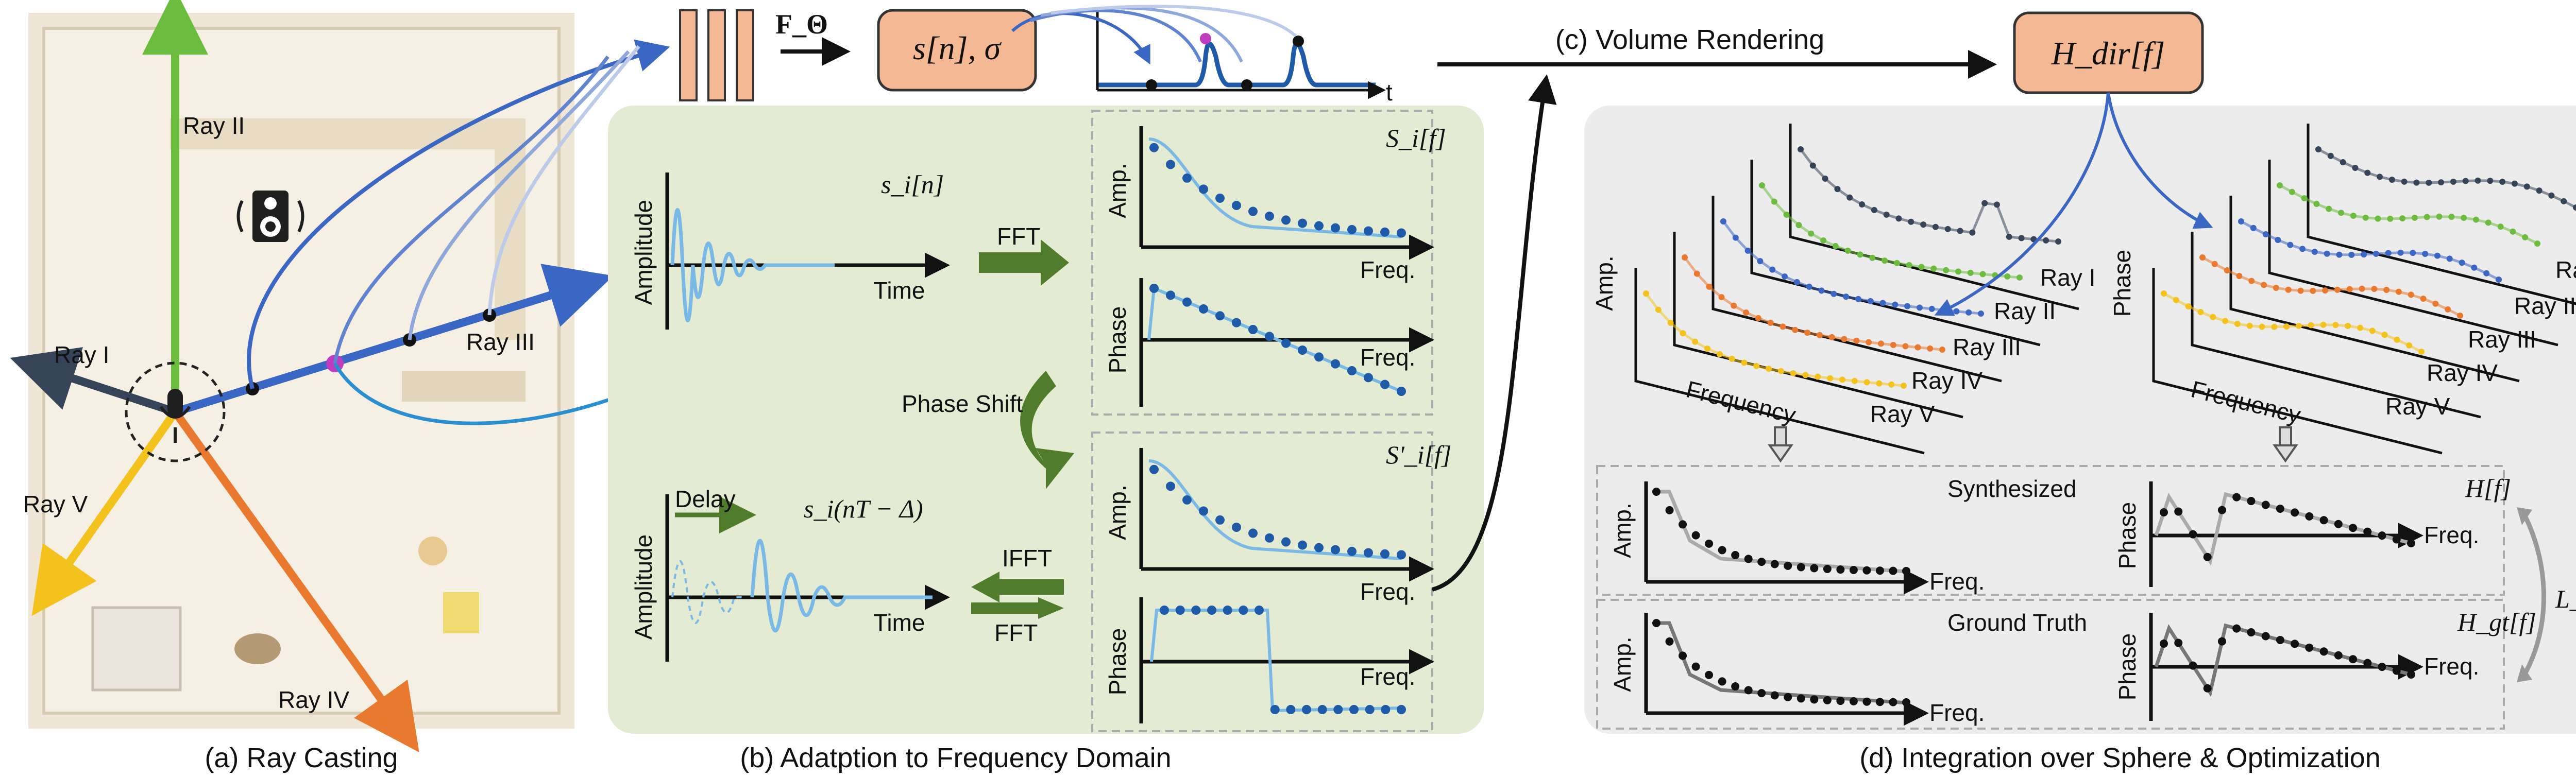 This screenshot has height=777, width=2576. What do you see at coordinates (313, 699) in the screenshot?
I see `ray-label: Ray IV` at bounding box center [313, 699].